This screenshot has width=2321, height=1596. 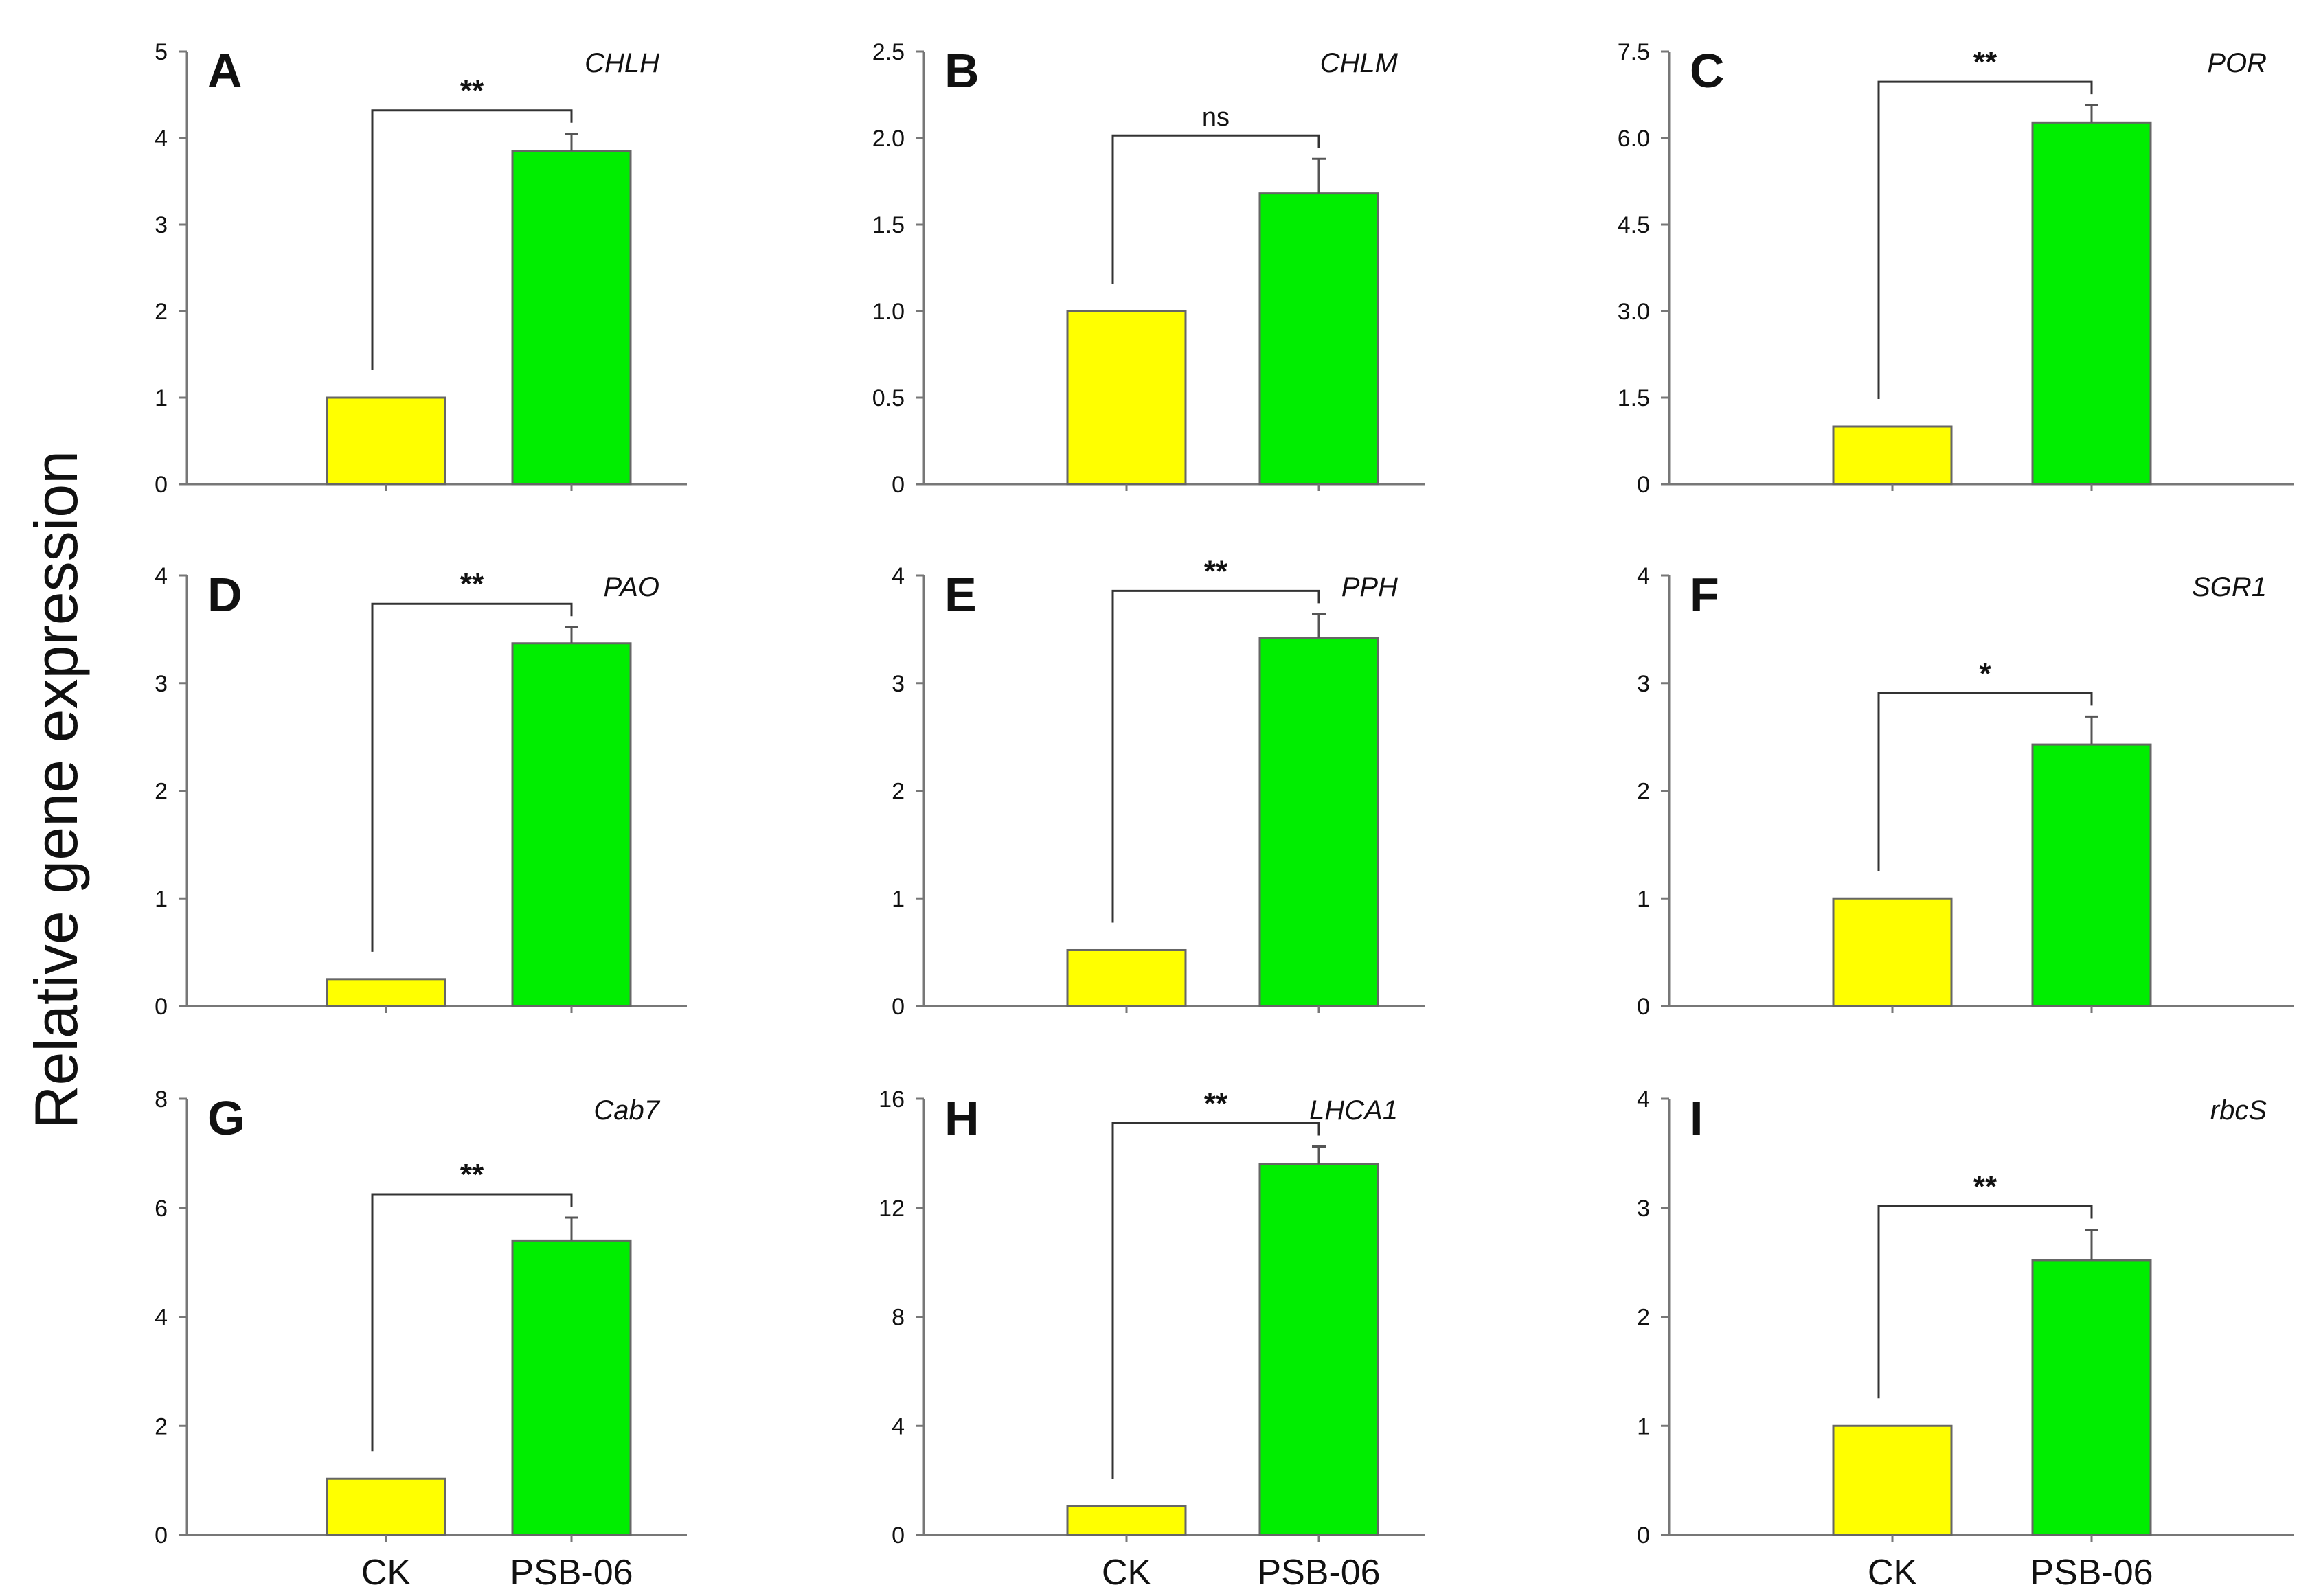 I want to click on panel-b: 0 0.5 1.0 1.5 2.0 2.5 ns B CHLM, so click(x=1148, y=268).